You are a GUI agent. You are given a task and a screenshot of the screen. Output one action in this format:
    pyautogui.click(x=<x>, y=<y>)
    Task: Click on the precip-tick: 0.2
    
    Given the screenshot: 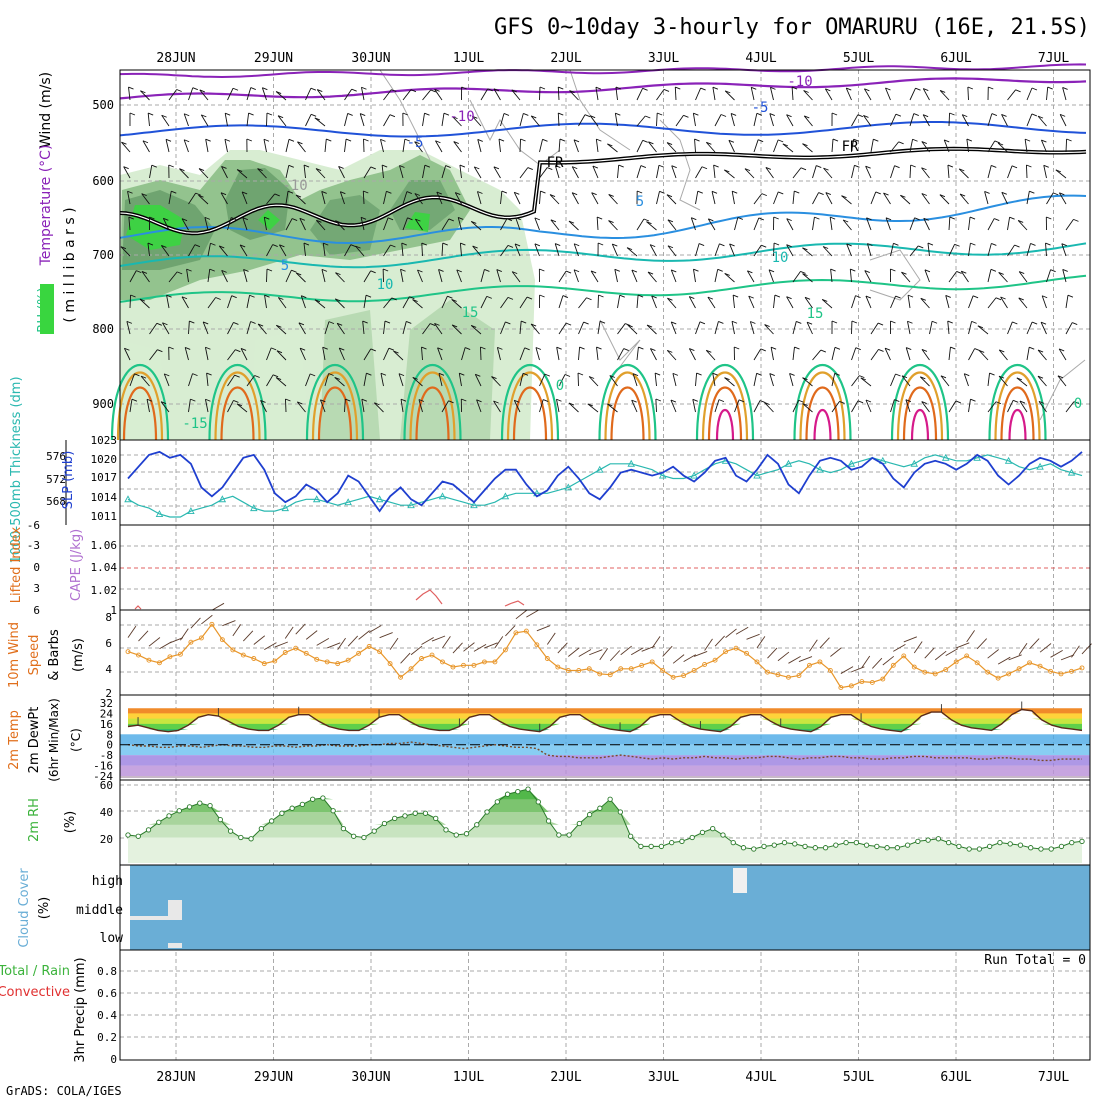 What is the action you would take?
    pyautogui.click(x=107, y=1037)
    